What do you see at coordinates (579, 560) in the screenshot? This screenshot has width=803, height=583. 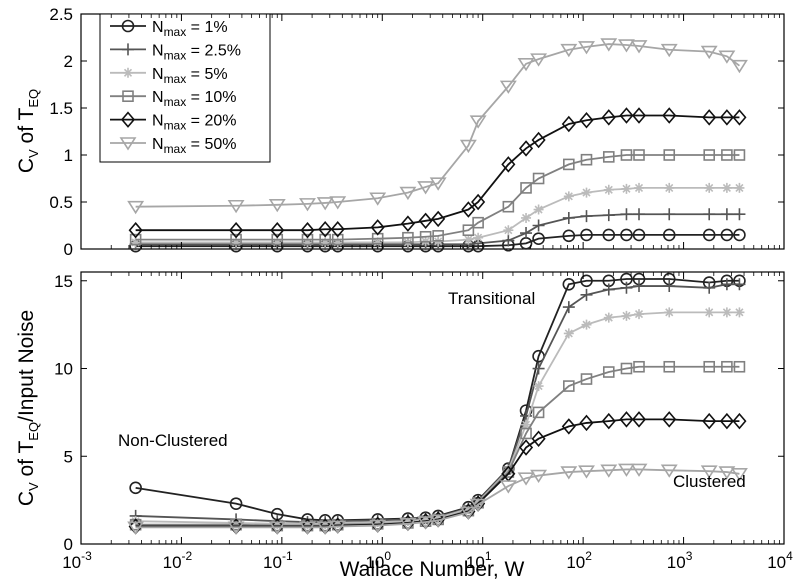 I see `xtick-label-5: 10²` at bounding box center [579, 560].